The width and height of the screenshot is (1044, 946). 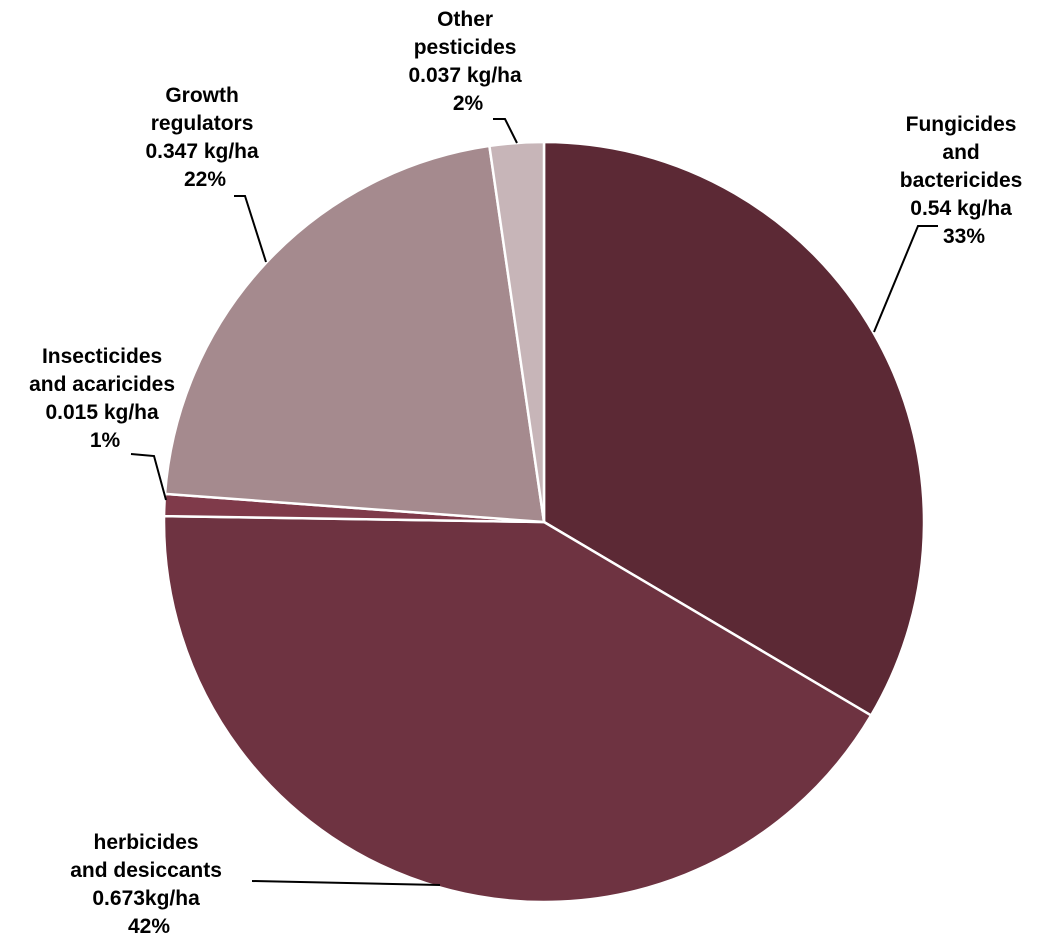 What do you see at coordinates (204, 137) in the screenshot?
I see `label-growth-regulators: Growth regulators 0.347 kg/ha 22%` at bounding box center [204, 137].